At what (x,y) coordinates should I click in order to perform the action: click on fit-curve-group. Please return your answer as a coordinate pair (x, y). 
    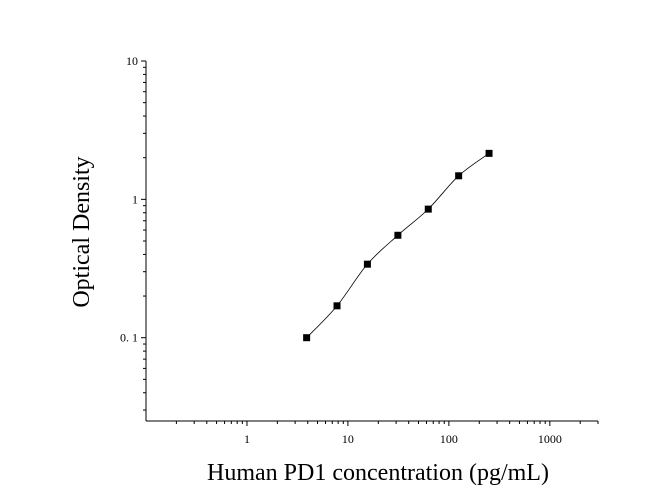
    Looking at the image, I should click on (398, 245).